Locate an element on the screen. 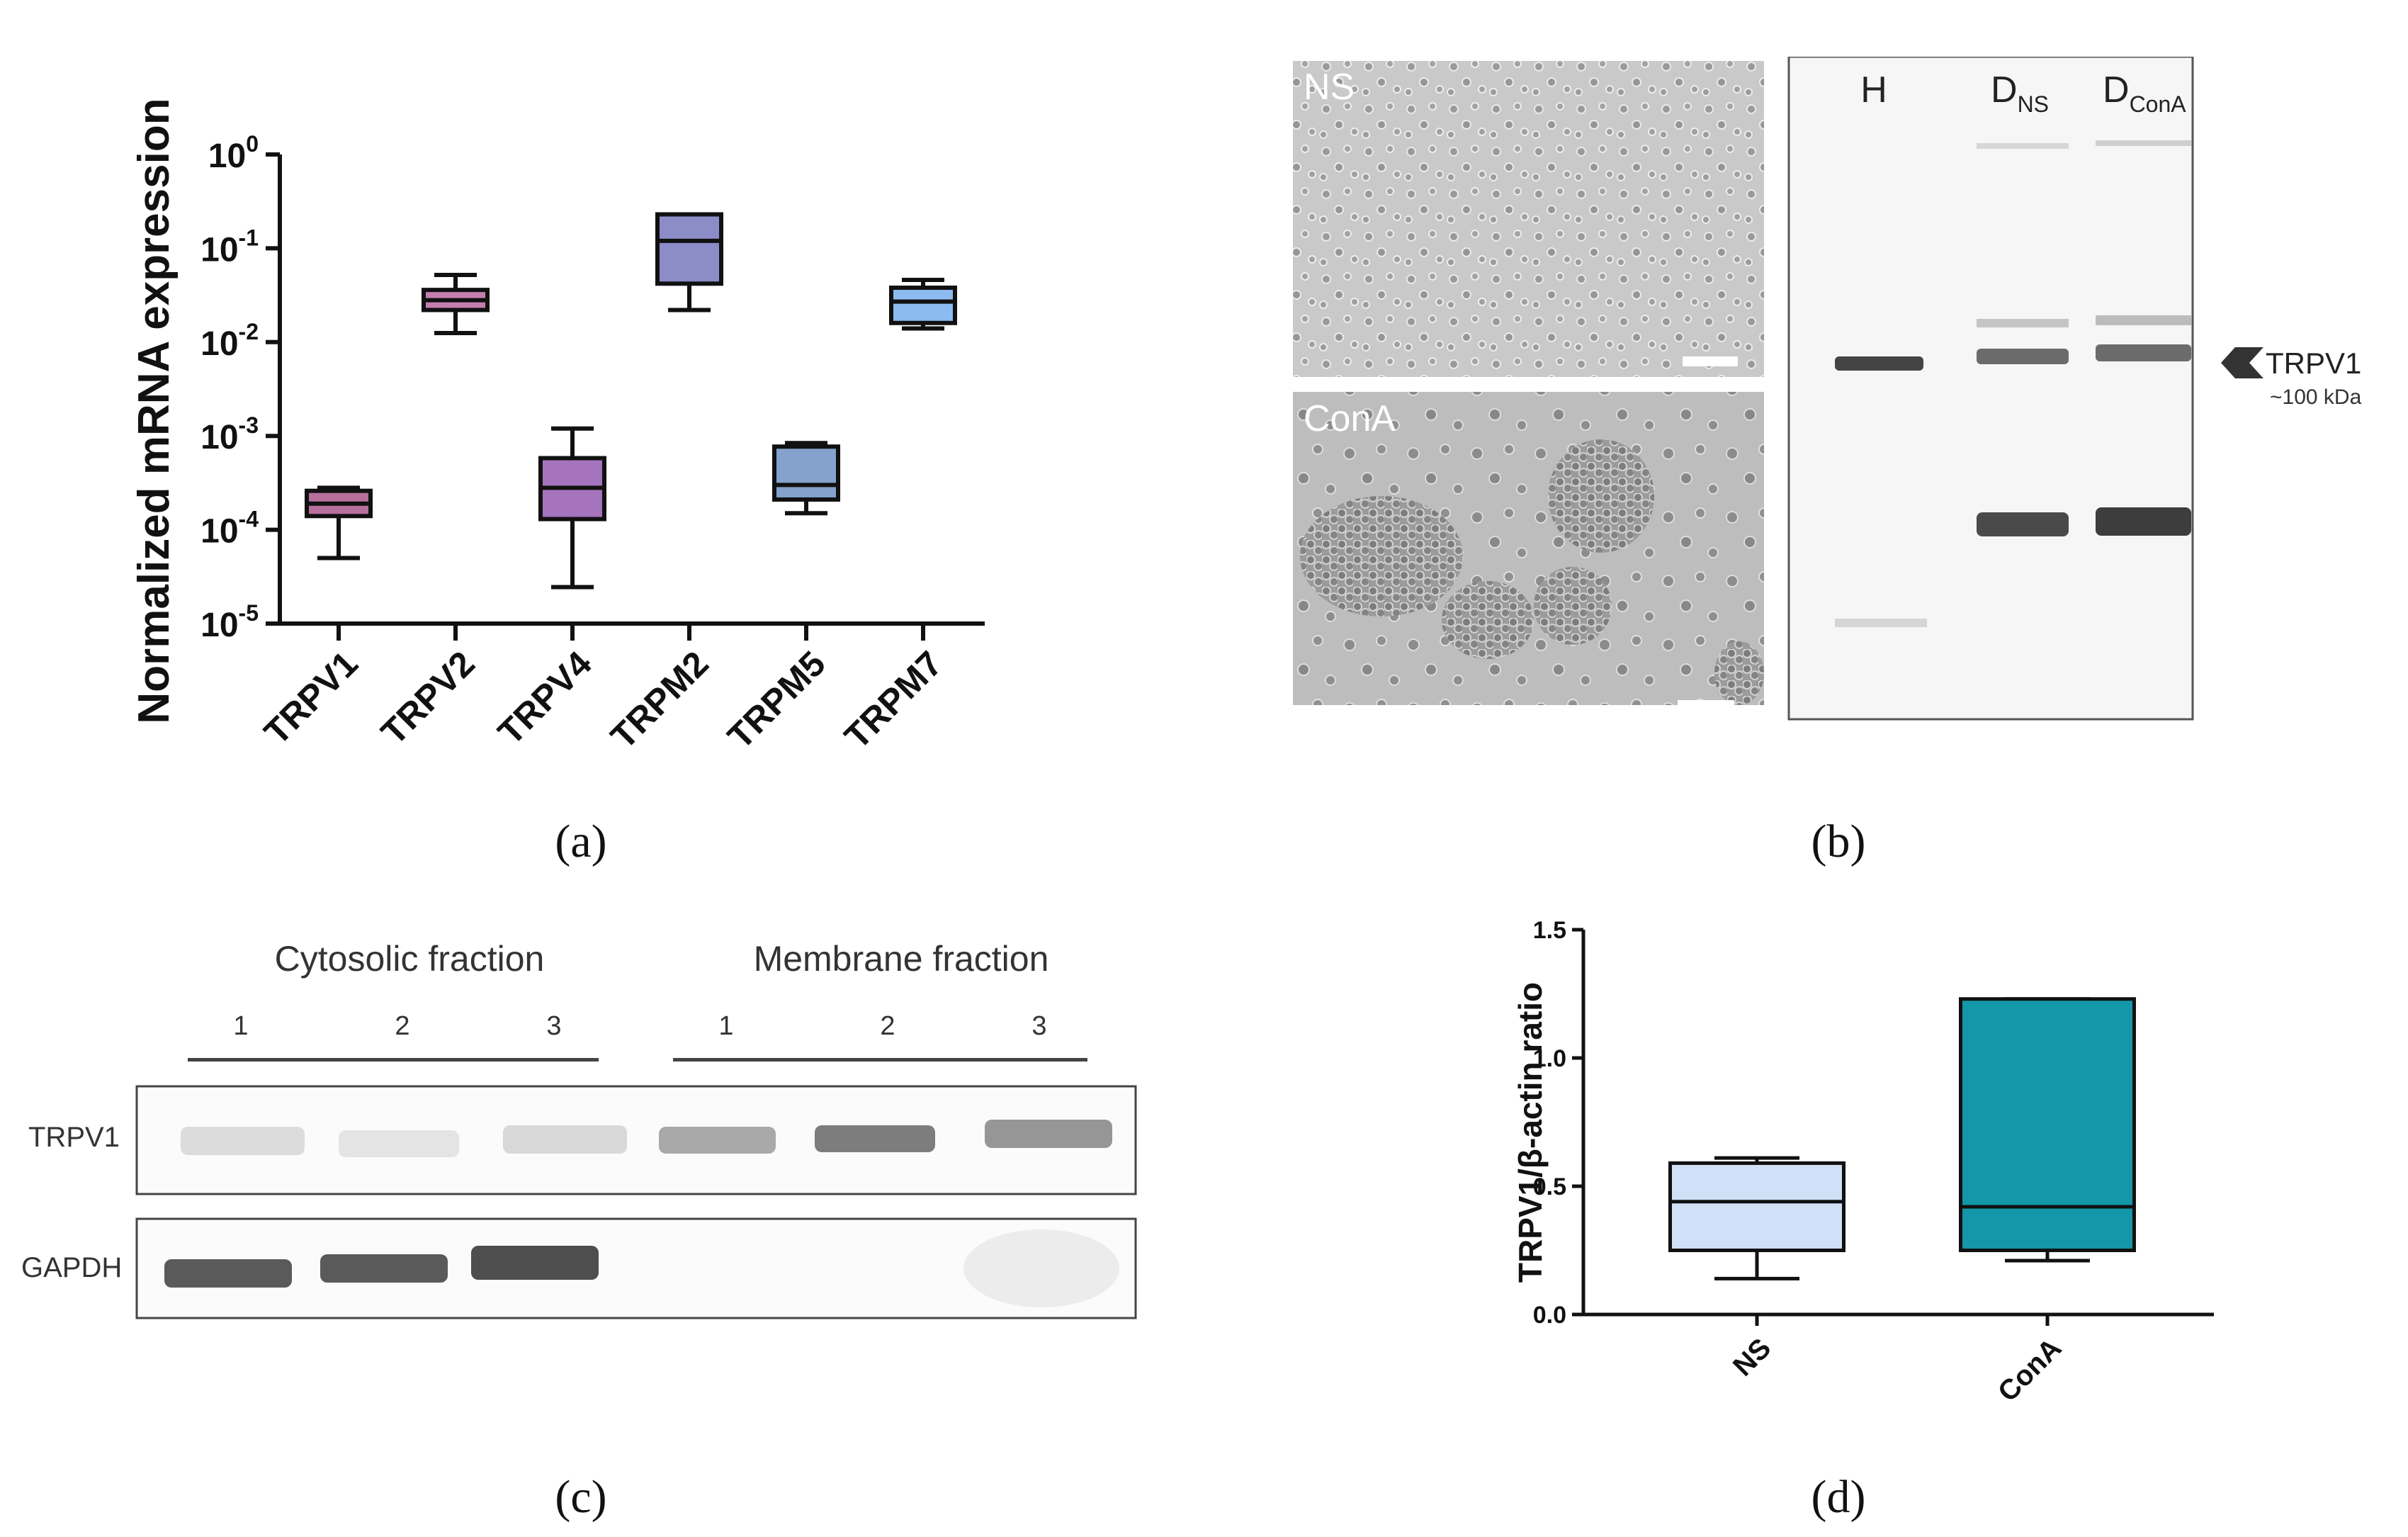 The height and width of the screenshot is (1537, 2408). y-tick-label: 10⁰ is located at coordinates (233, 153).